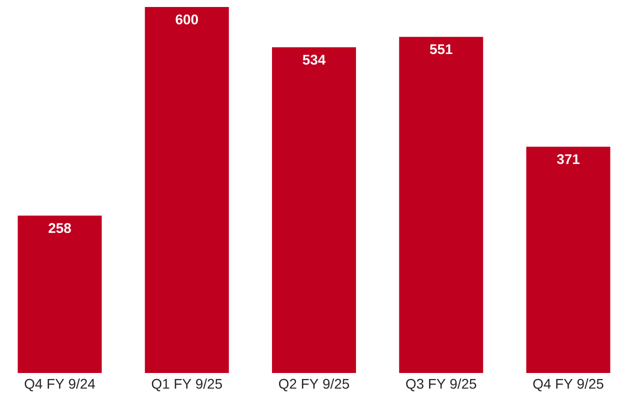  I want to click on data-label: 371, so click(568, 159).